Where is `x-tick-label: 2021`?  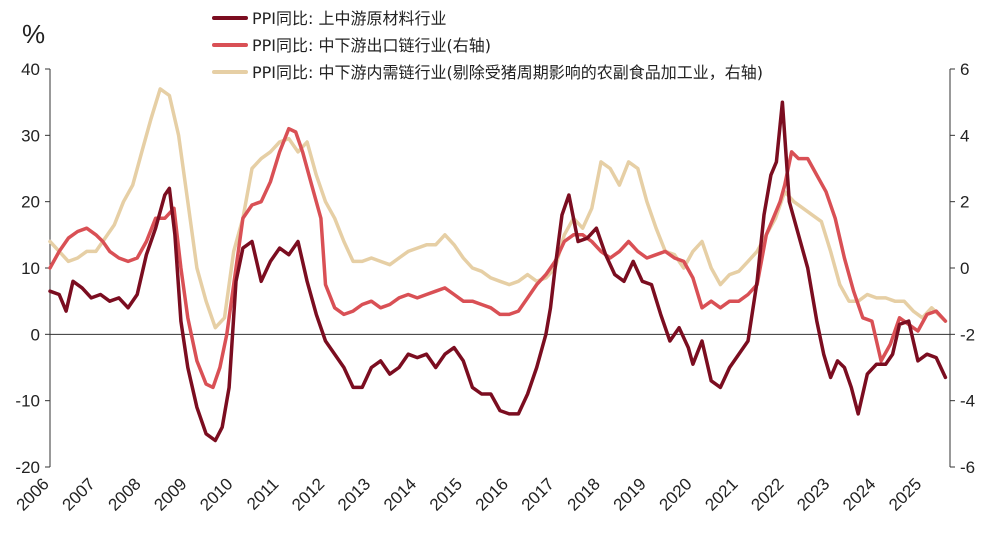 x-tick-label: 2021 is located at coordinates (721, 494).